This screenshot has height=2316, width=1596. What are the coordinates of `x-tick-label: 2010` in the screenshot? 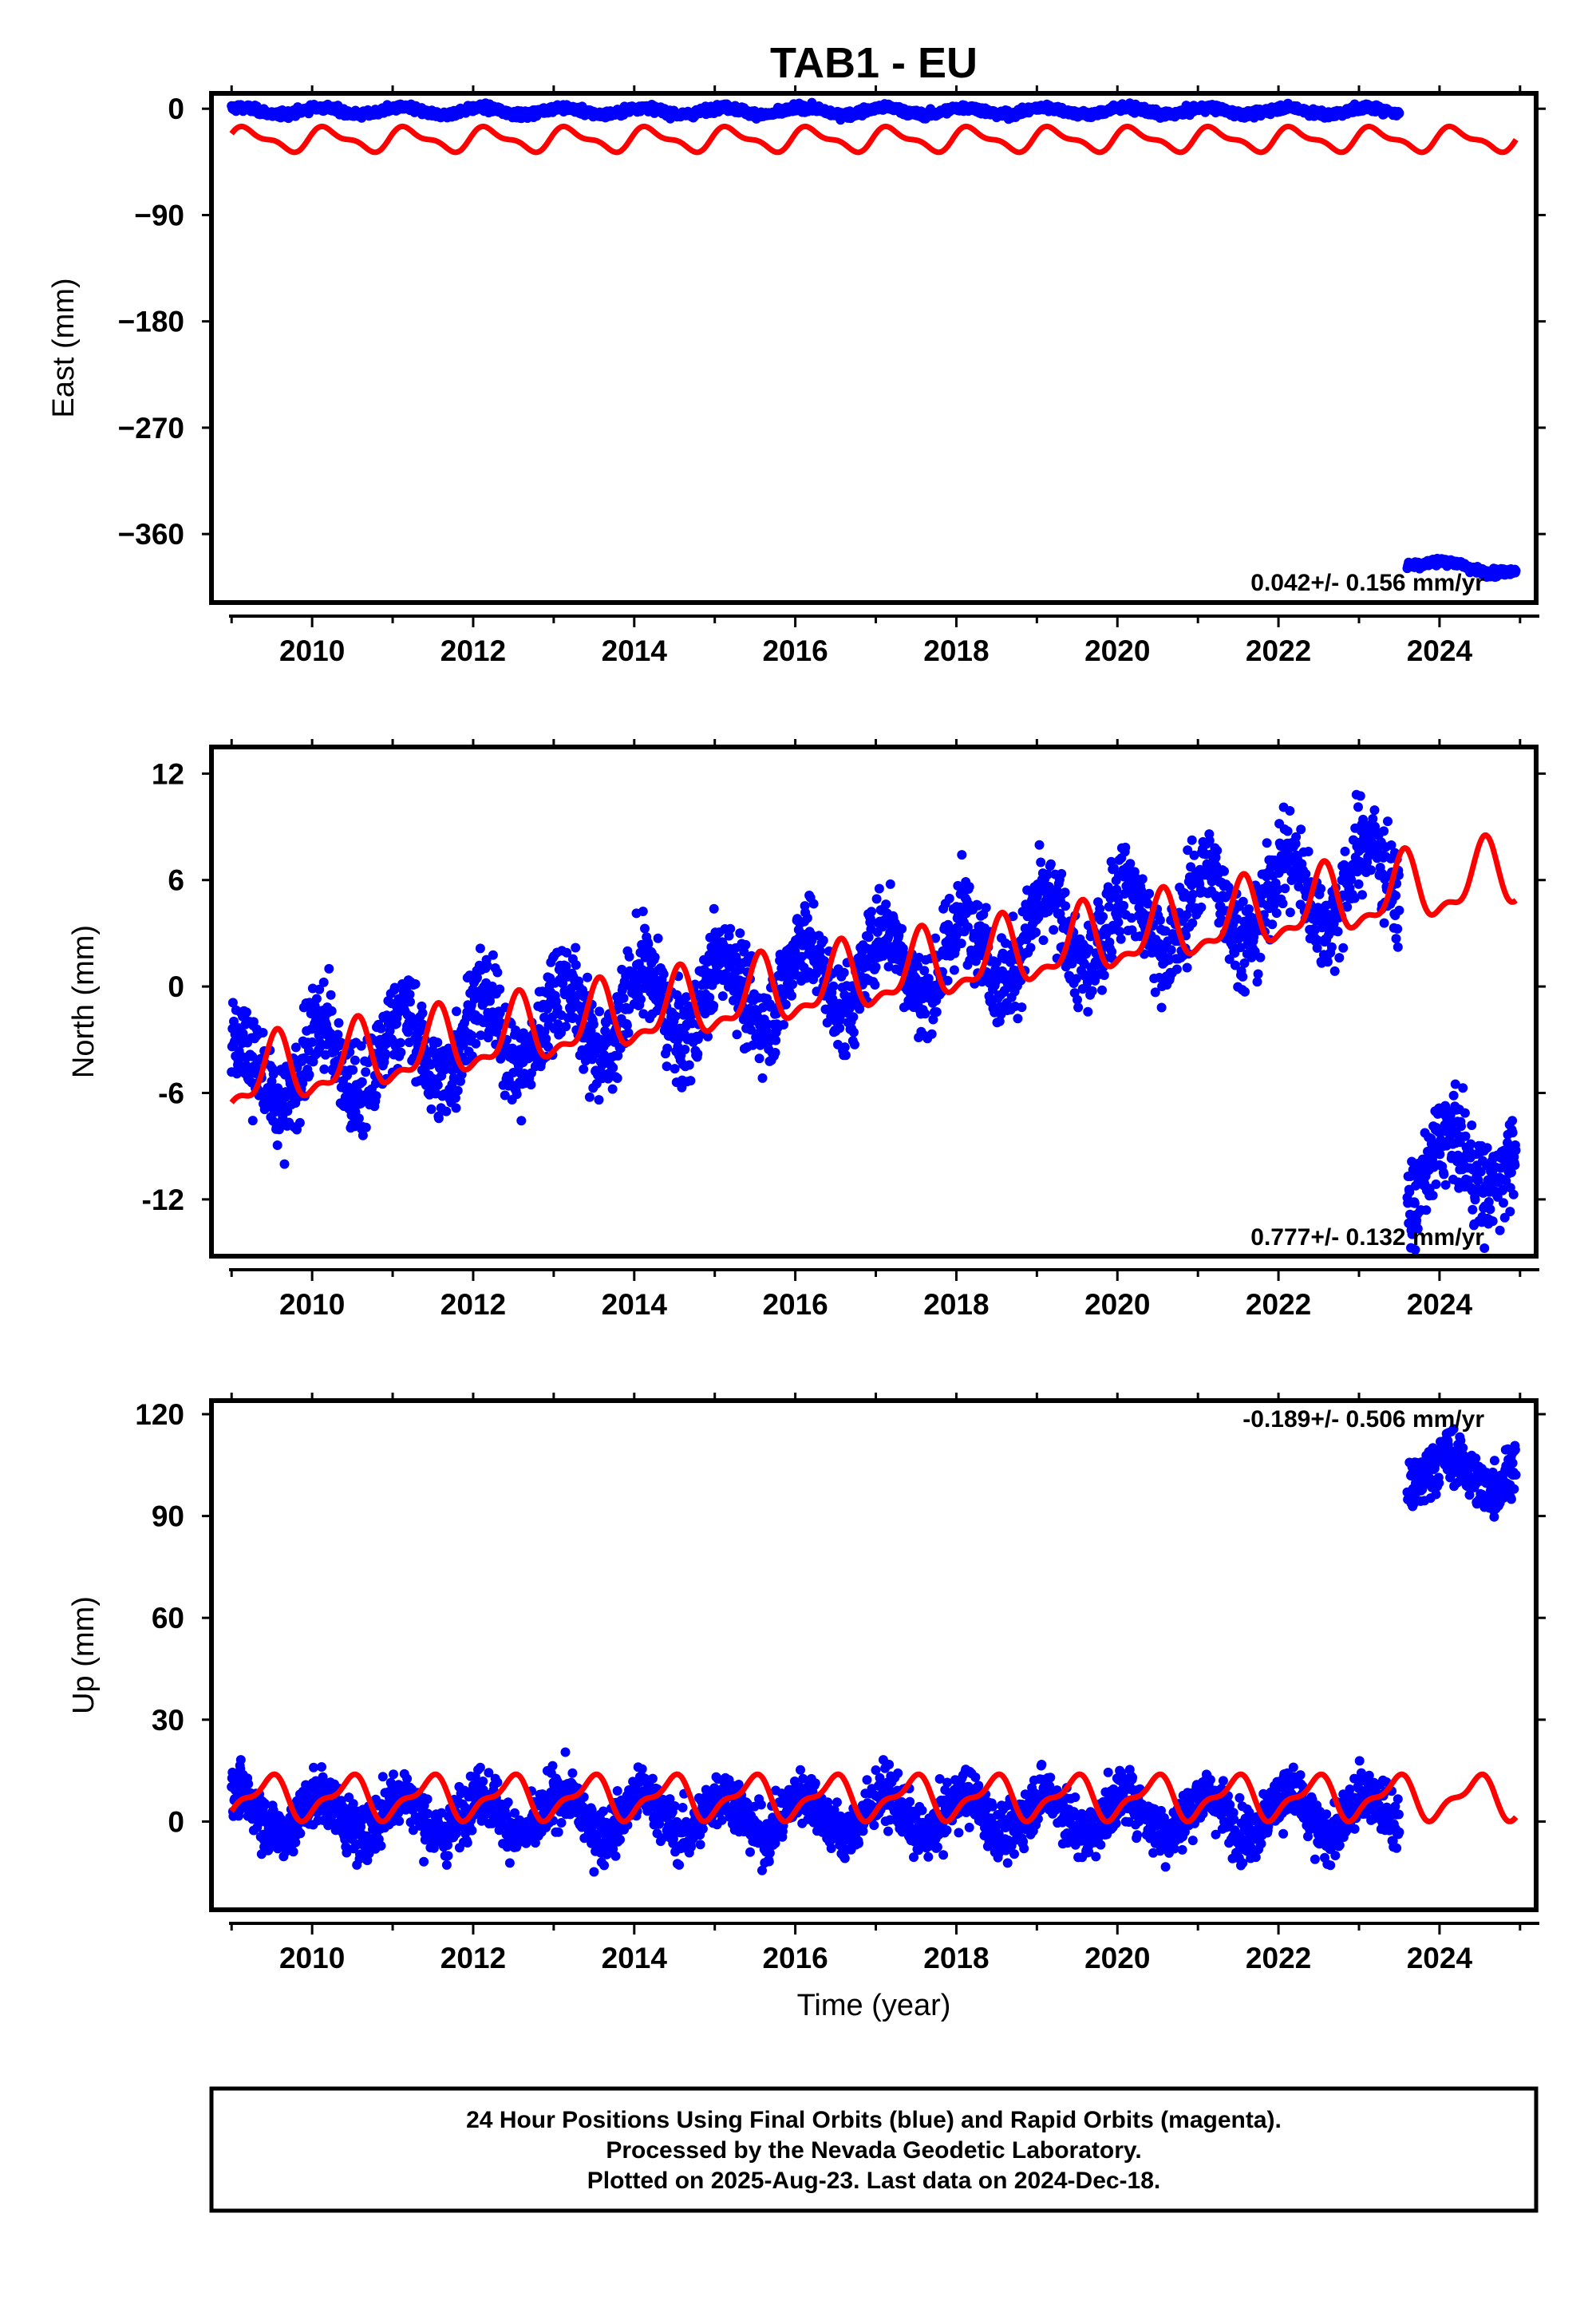 It's located at (312, 650).